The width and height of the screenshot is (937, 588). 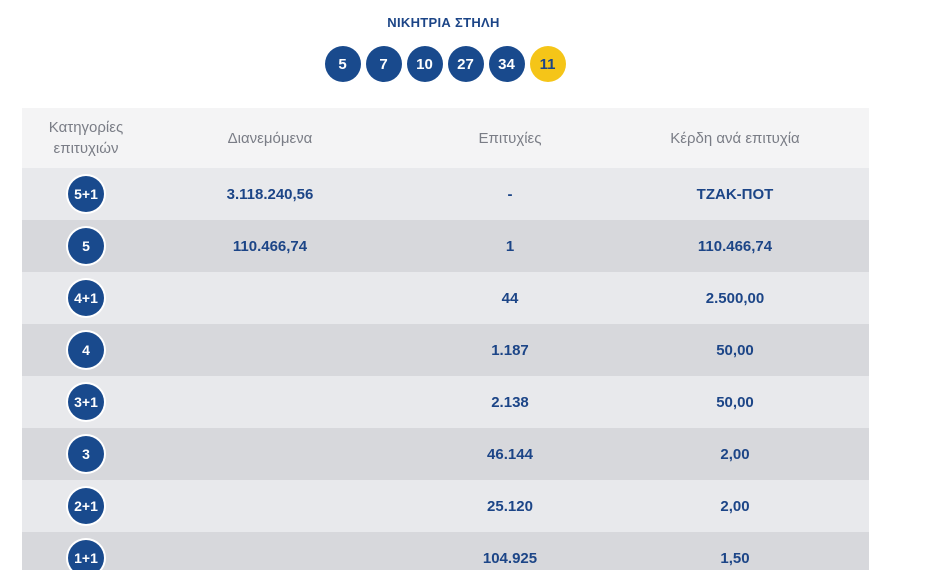 I want to click on winners-cell: -, so click(x=510, y=194).